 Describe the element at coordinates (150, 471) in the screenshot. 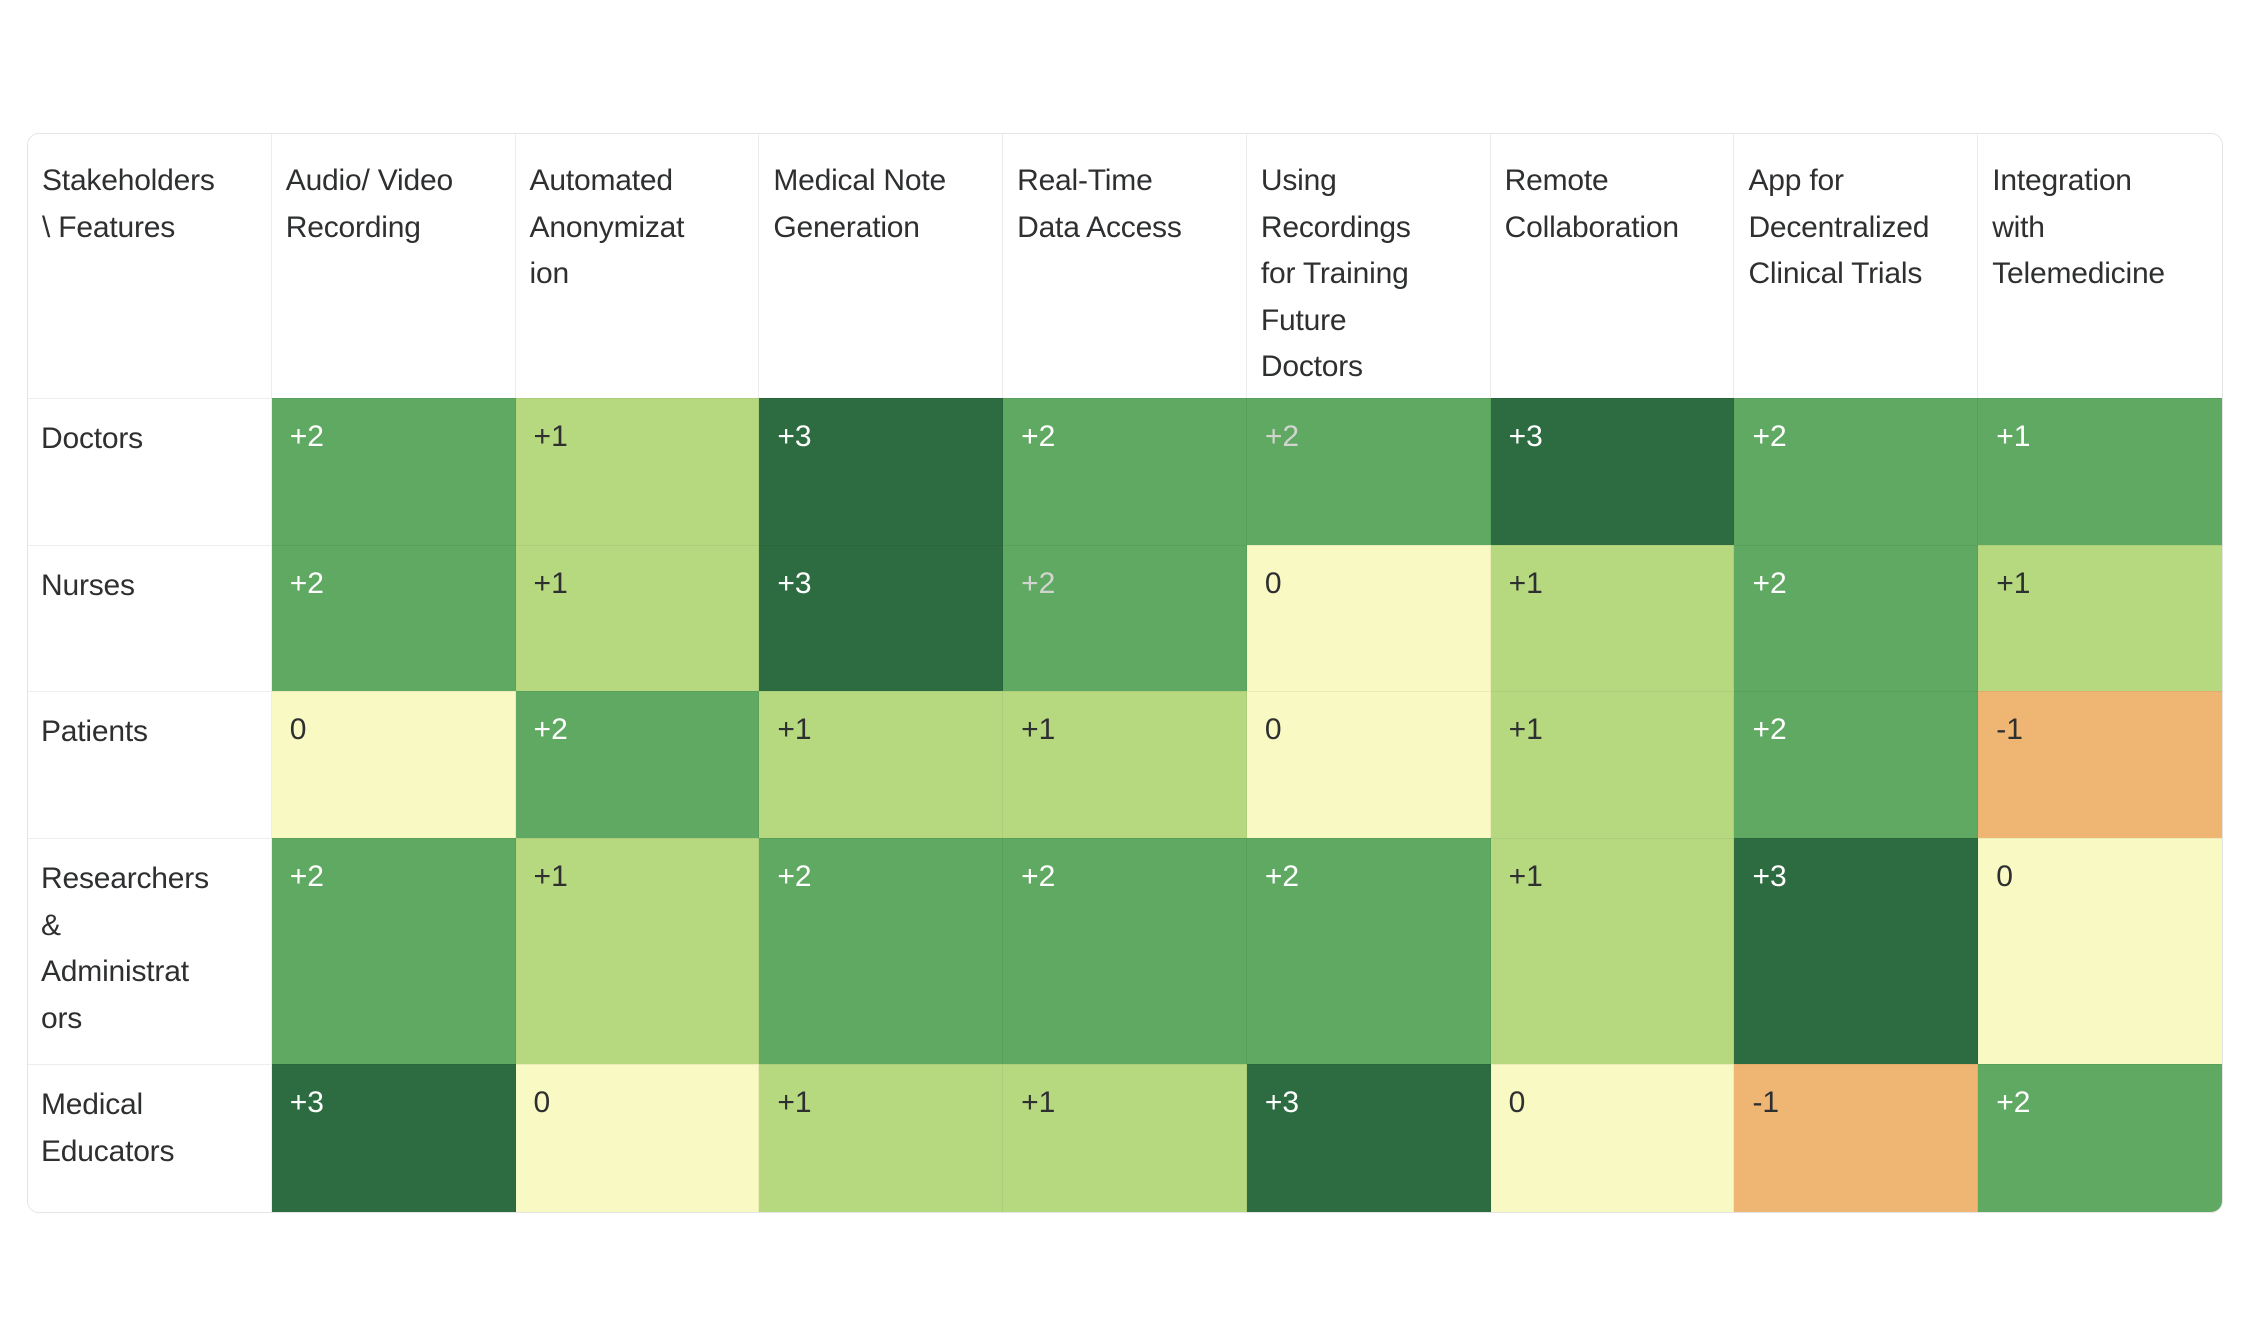

I see `row-label: Doctors` at that location.